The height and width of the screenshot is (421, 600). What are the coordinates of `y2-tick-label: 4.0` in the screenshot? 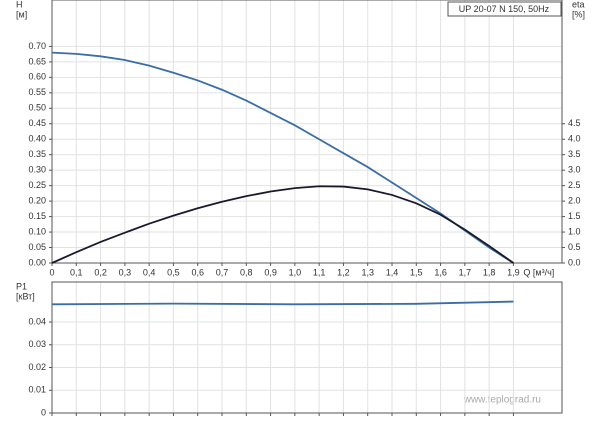 It's located at (574, 139).